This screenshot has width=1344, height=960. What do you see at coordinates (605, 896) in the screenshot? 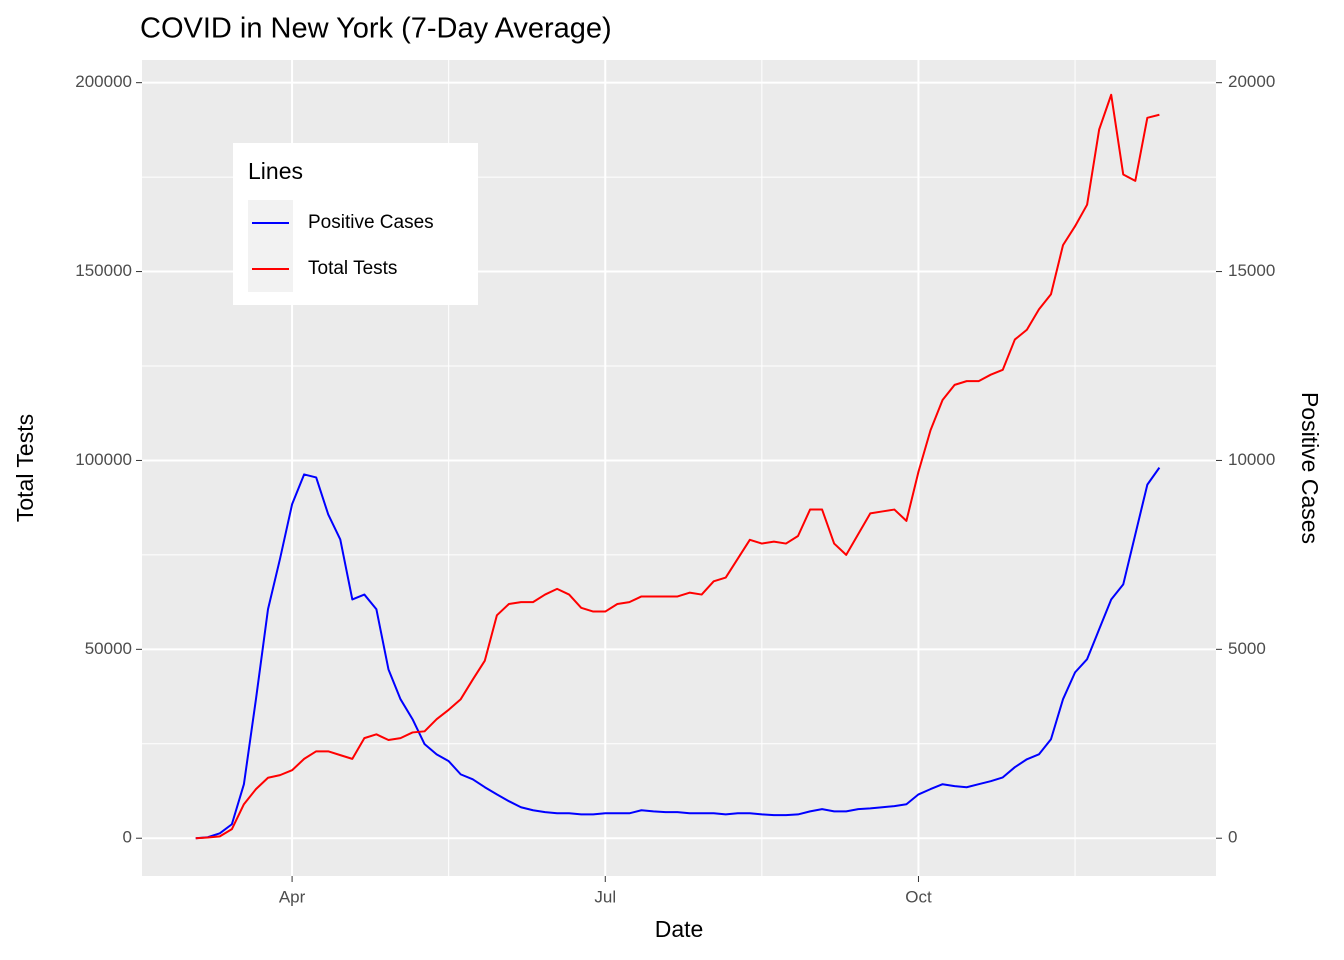
I see `x-tick-label: Jul` at bounding box center [605, 896].